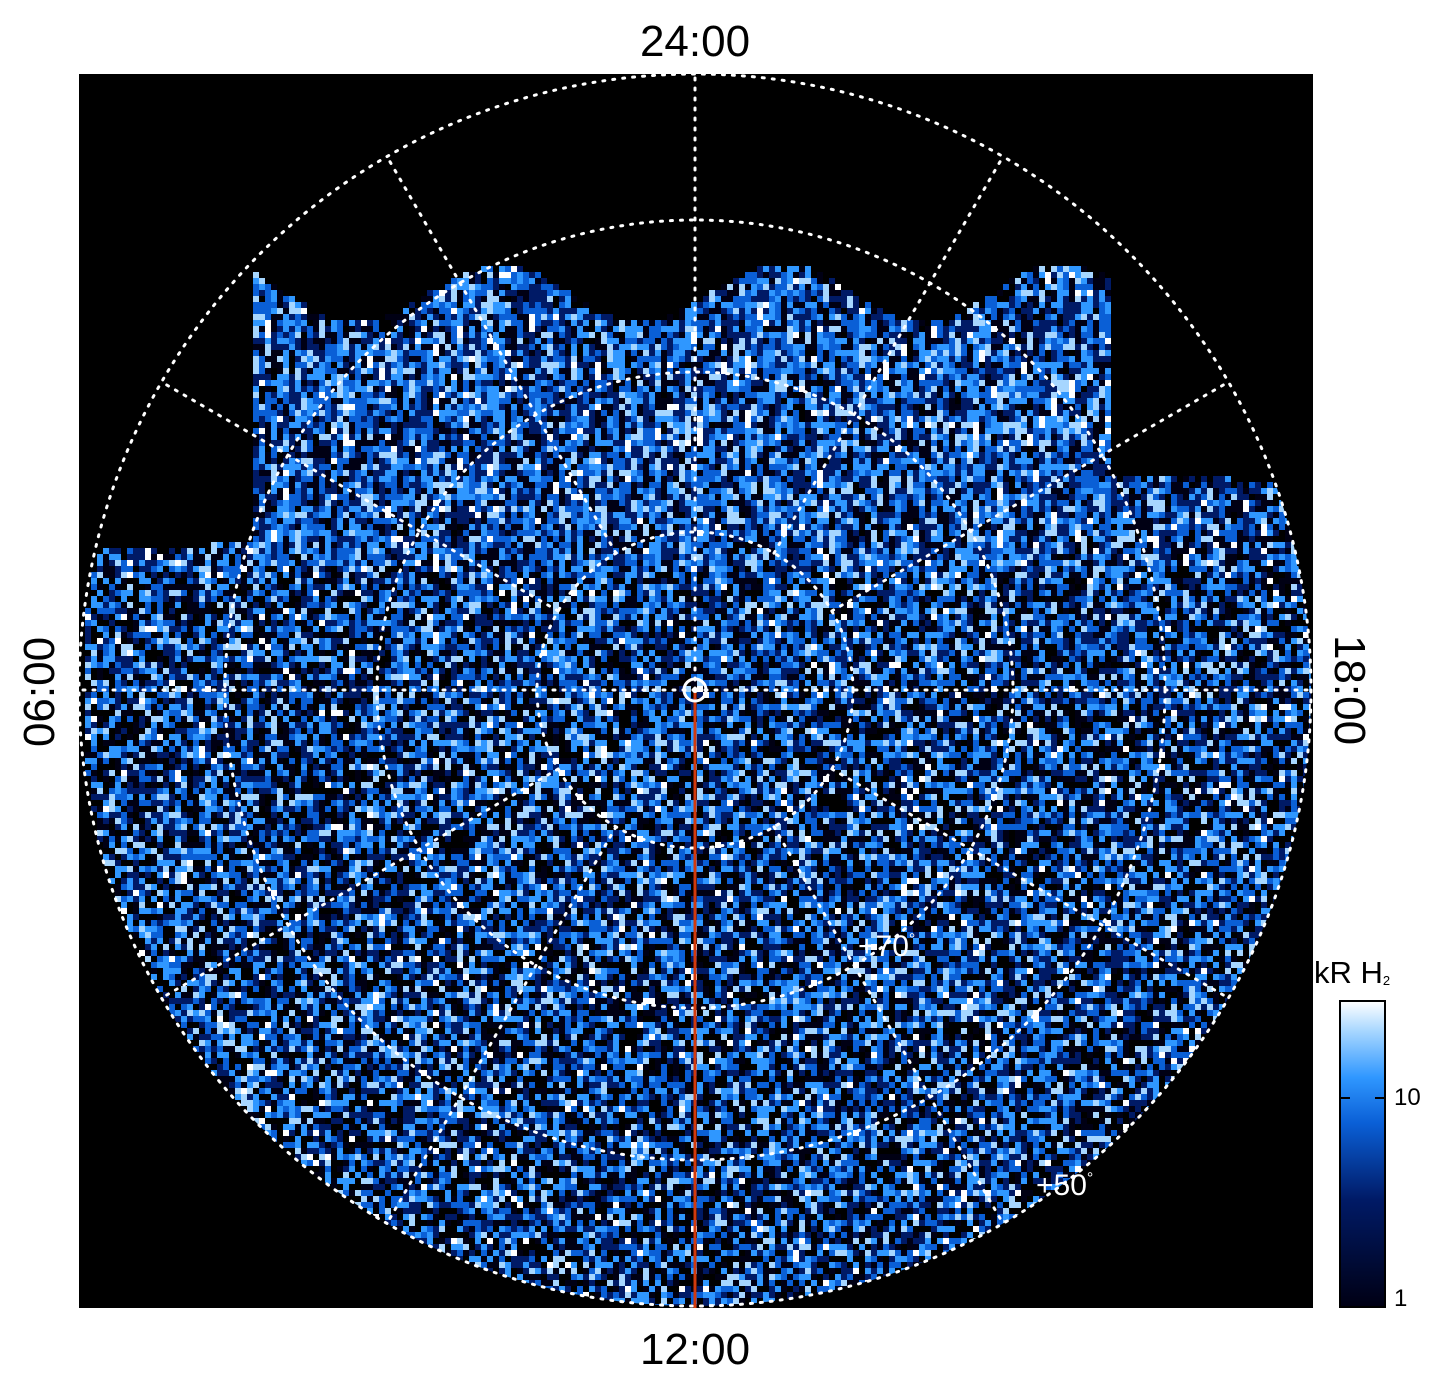 This screenshot has height=1384, width=1447. I want to click on colorbar-tick-1: 1, so click(1400, 1299).